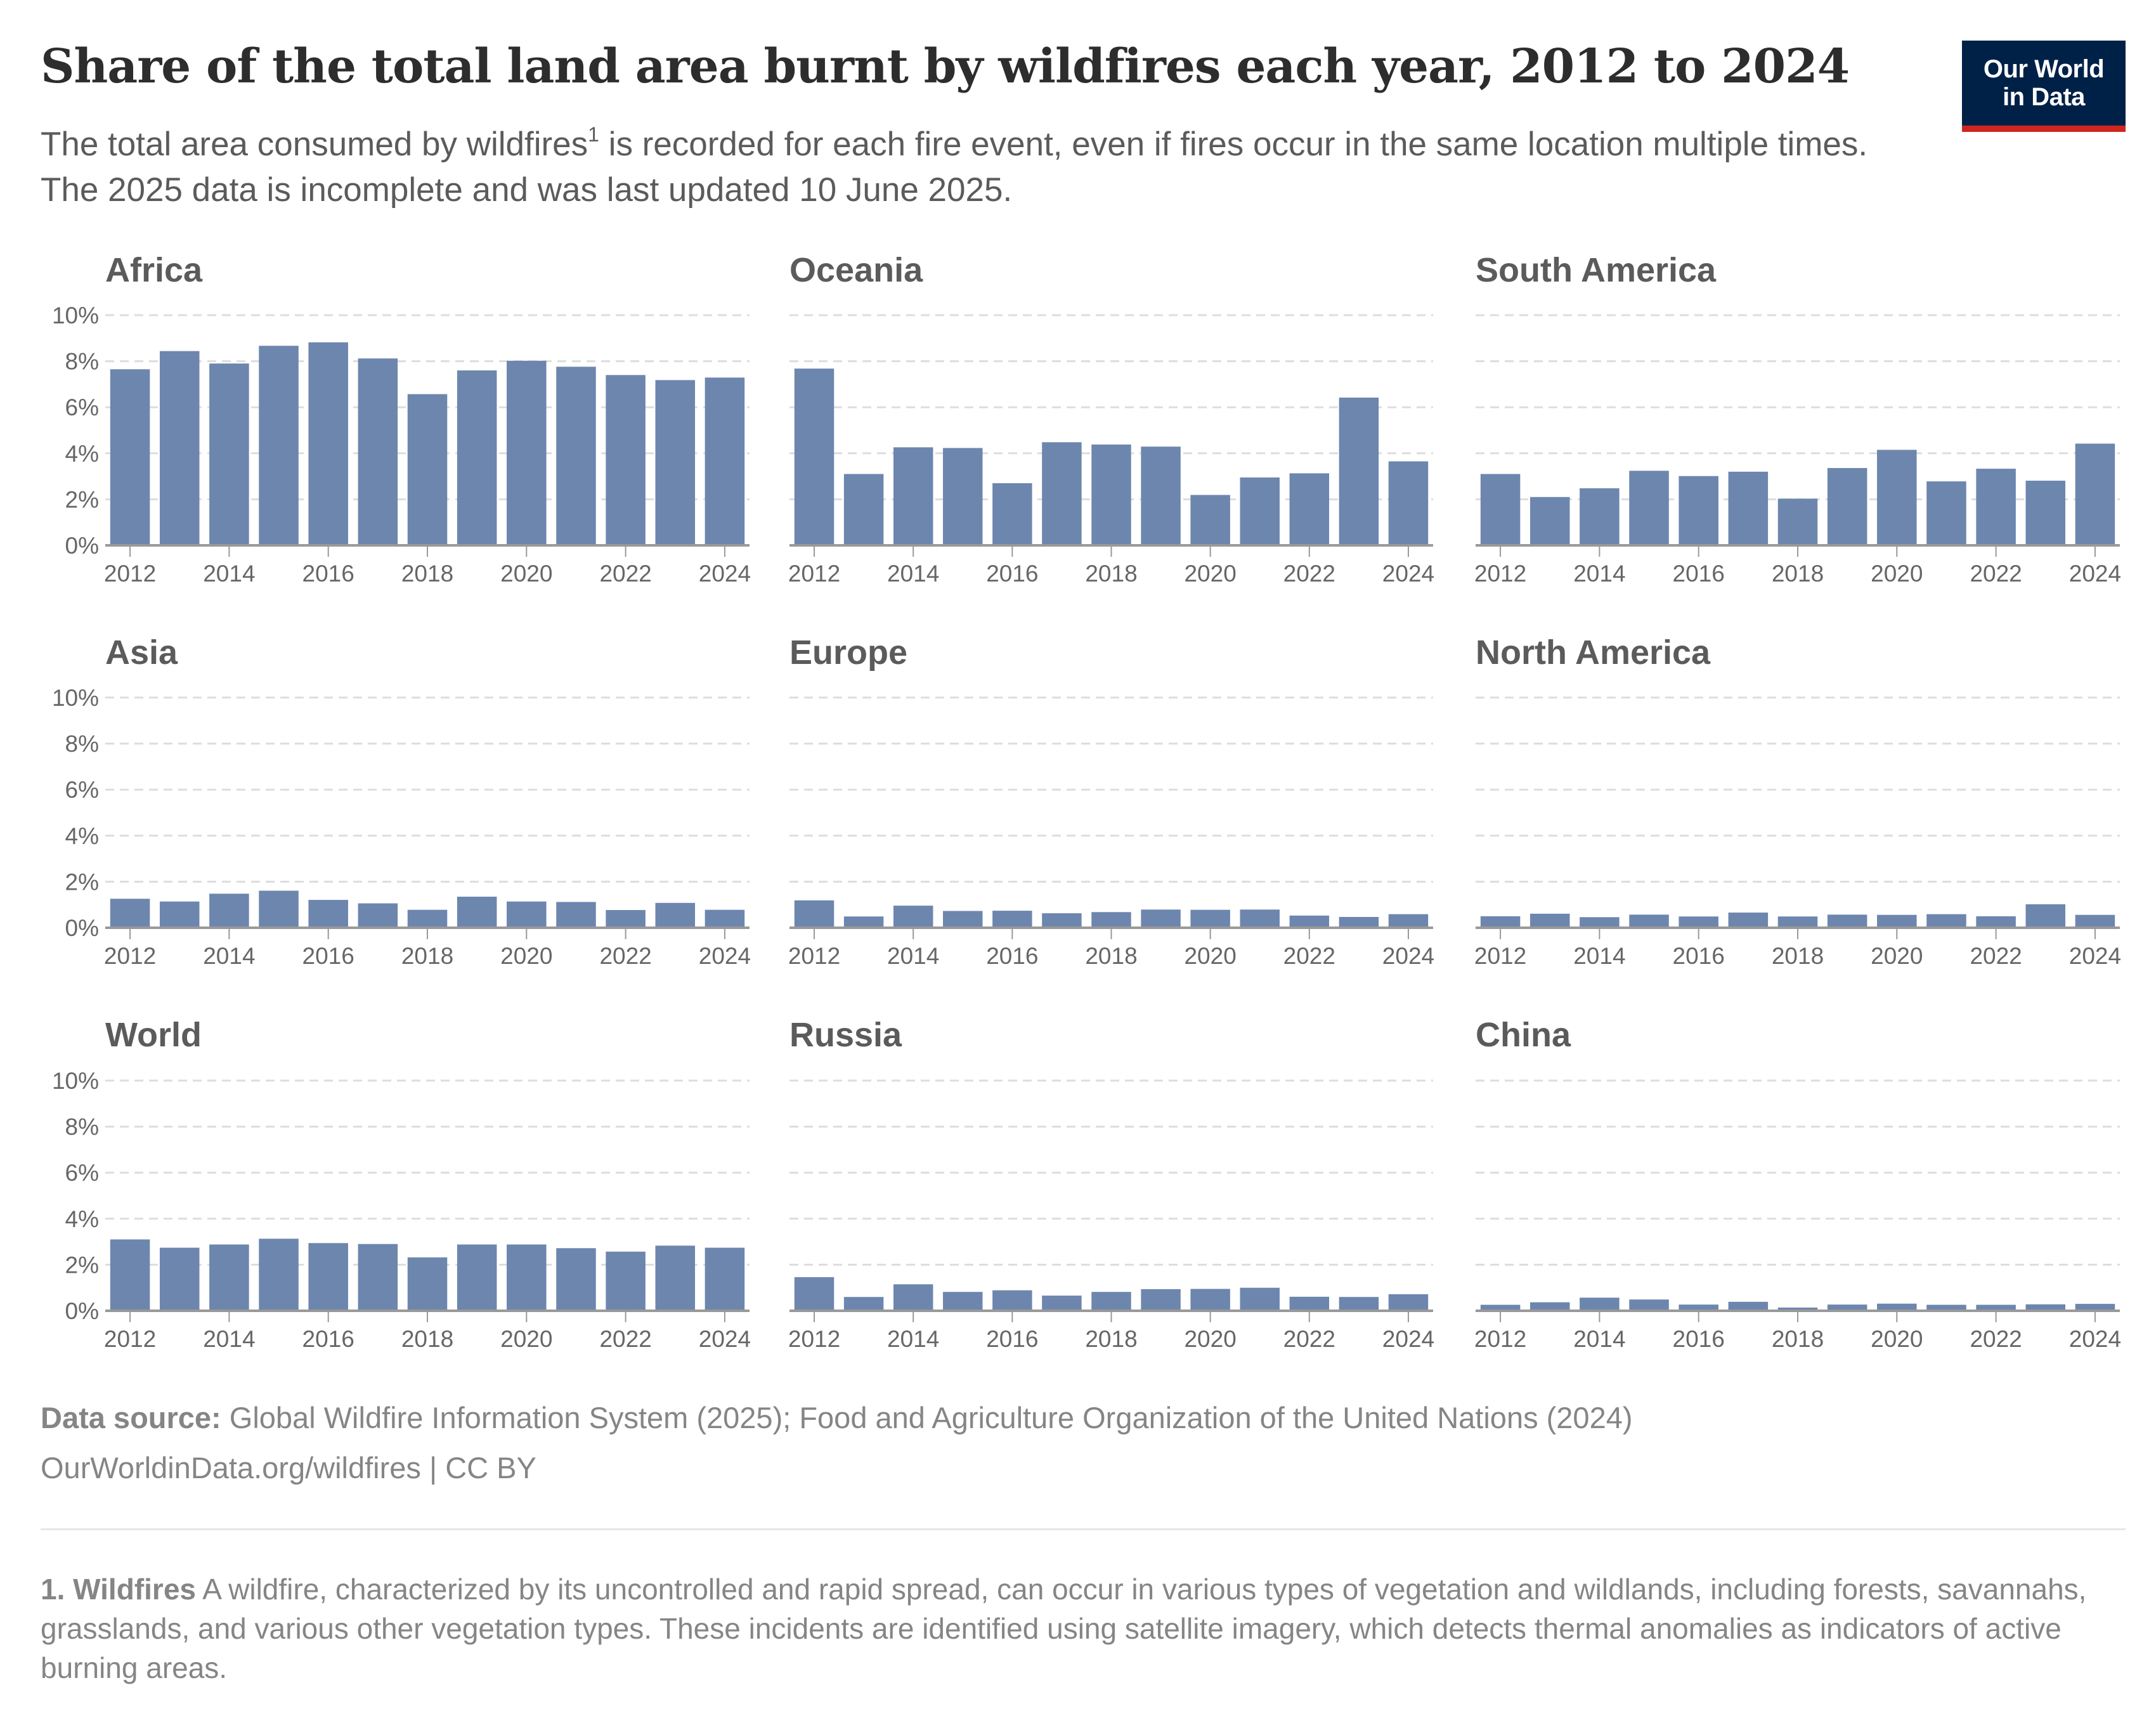 This screenshot has height=1716, width=2156. Describe the element at coordinates (1012, 514) in the screenshot. I see `bar-2016: Oceania 2016: 2.7%` at that location.